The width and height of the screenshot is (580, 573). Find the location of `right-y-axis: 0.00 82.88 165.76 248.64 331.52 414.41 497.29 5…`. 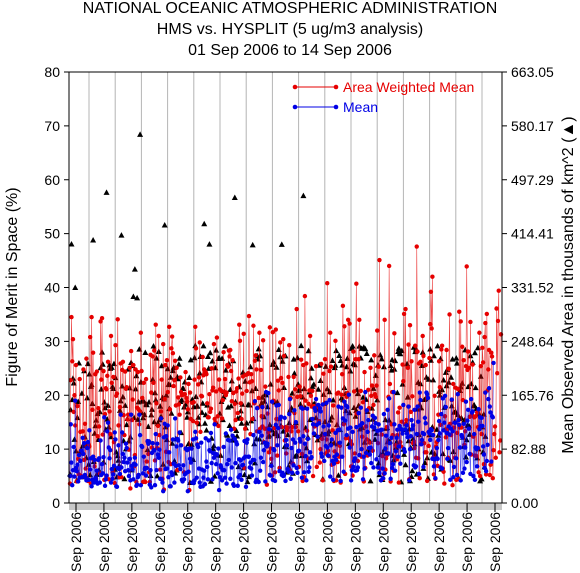

right-y-axis: 0.00 82.88 165.76 248.64 331.52 414.41 497.29 5… is located at coordinates (528, 287).